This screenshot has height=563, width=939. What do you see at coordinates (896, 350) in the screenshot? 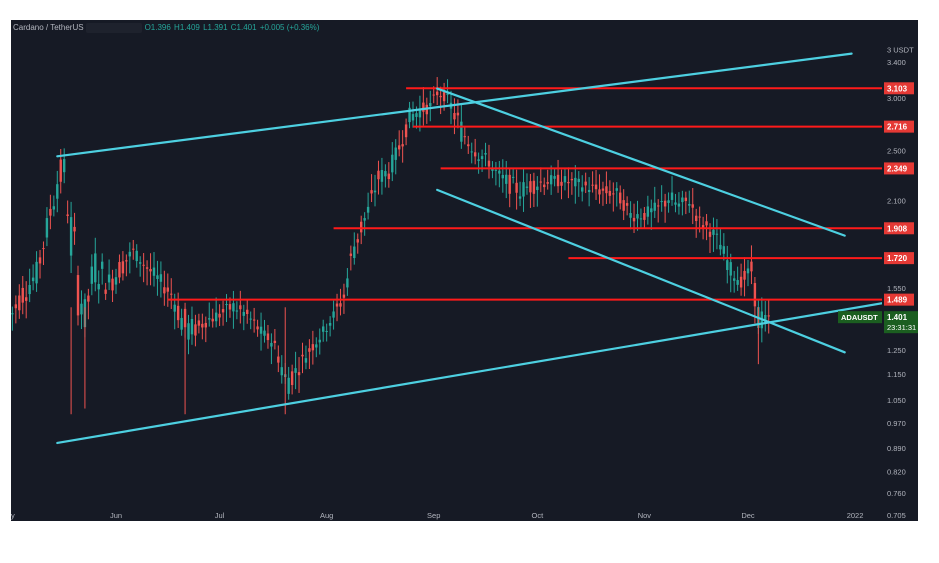
I see `price-tick-label: 1.250` at bounding box center [896, 350].